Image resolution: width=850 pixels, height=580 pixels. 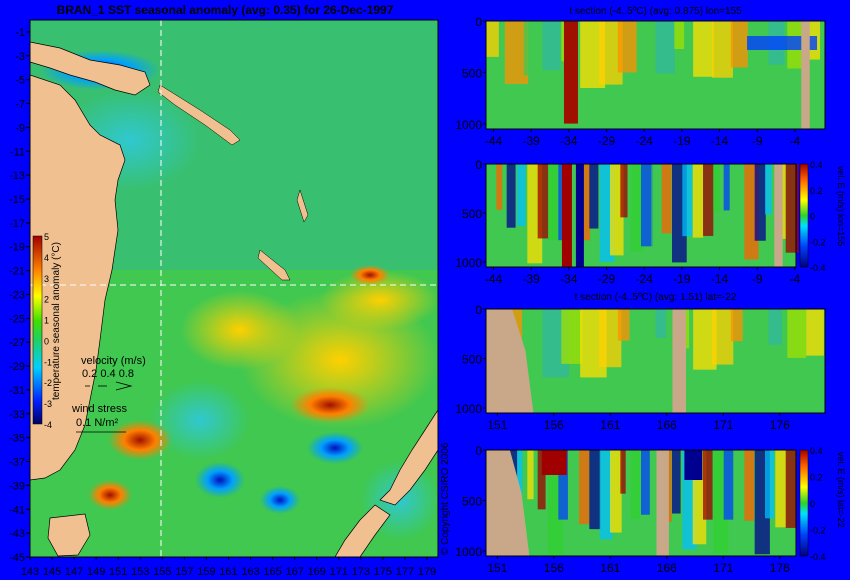 I want to click on new-caledonia, so click(x=274, y=265).